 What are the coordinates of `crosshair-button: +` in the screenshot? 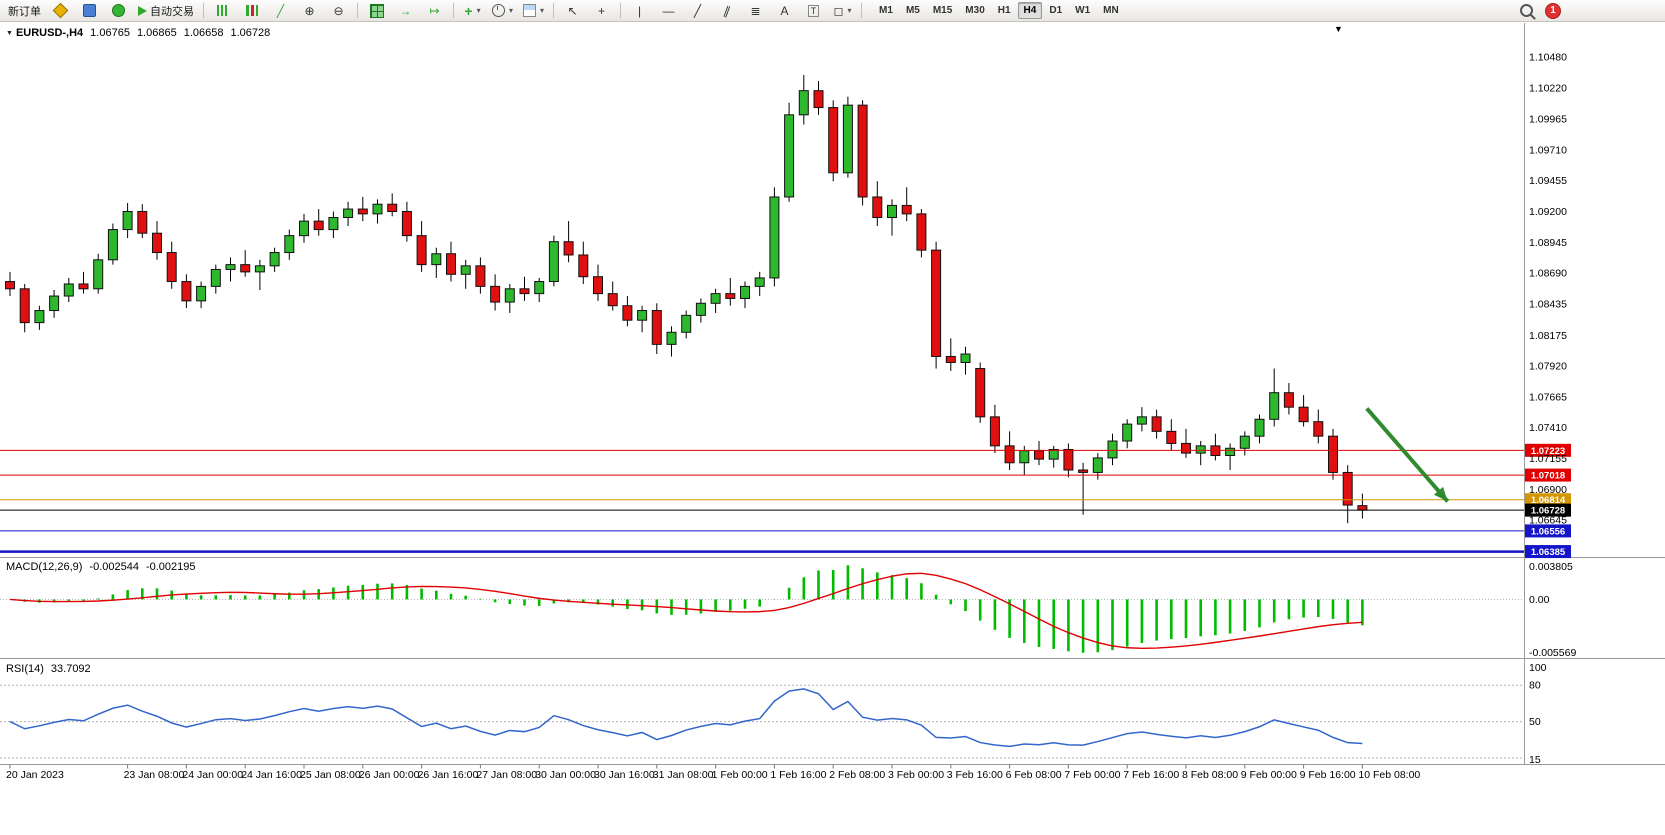 It's located at (601, 10).